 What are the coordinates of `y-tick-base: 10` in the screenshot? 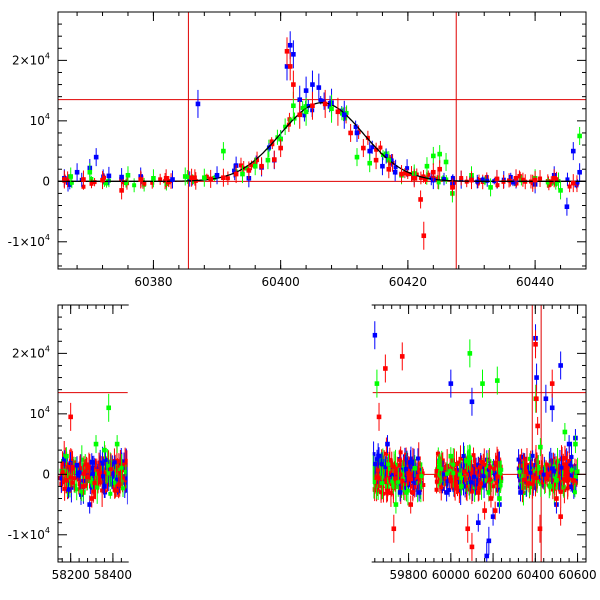 It's located at (37, 414).